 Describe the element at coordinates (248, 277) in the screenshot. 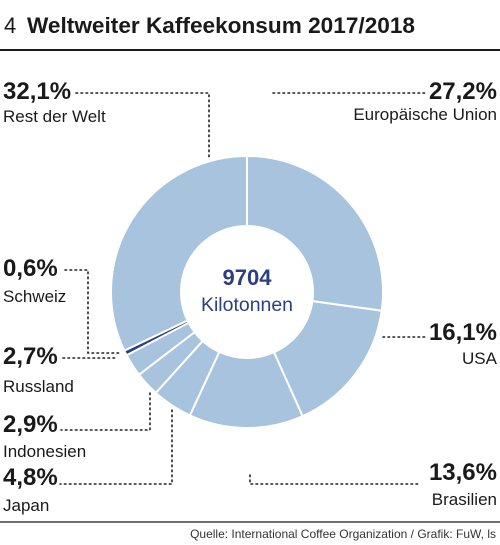

I see `center-value: 9704` at that location.